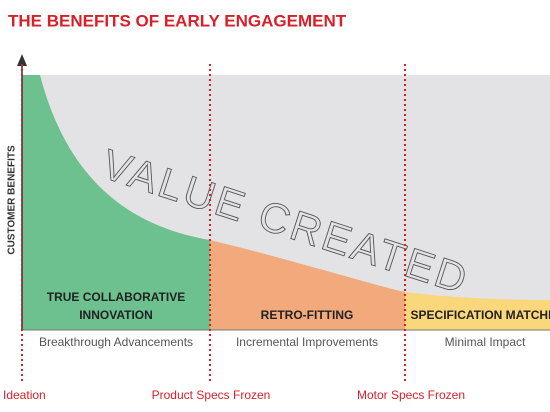 The width and height of the screenshot is (550, 412). I want to click on phase-label: SPECIFICATION MATCHING, so click(480, 315).